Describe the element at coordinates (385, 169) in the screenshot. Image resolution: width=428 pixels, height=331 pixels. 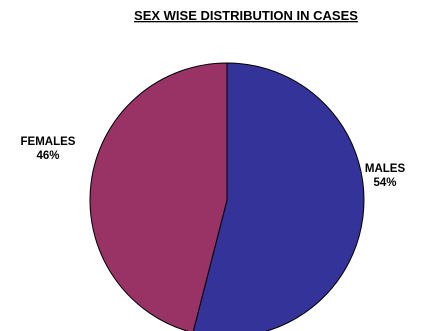
I see `slice-label-males: MALES` at that location.